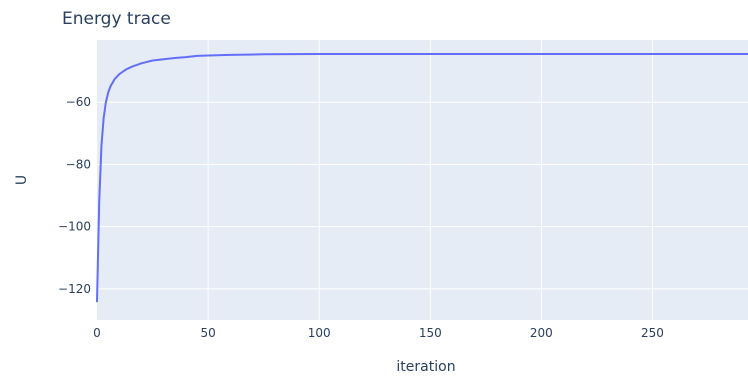 This screenshot has height=376, width=748. What do you see at coordinates (22, 180) in the screenshot?
I see `y-axis-title: U` at bounding box center [22, 180].